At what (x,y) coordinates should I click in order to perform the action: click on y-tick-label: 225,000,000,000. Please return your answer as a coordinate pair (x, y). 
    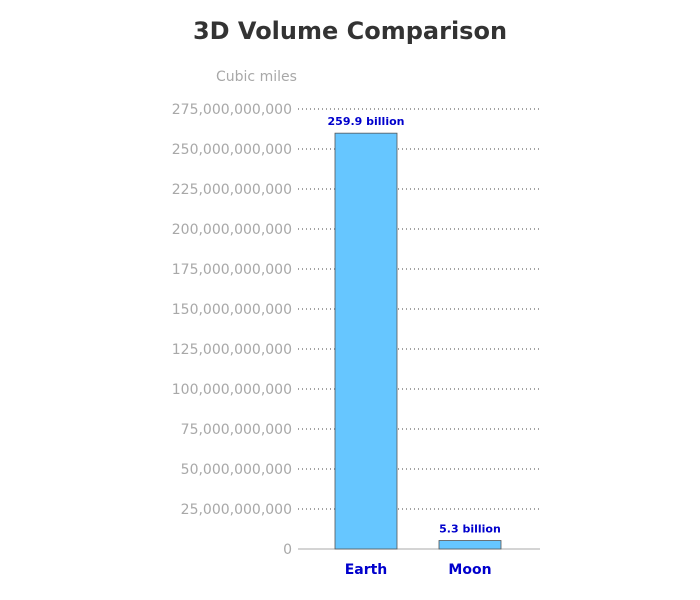
    Looking at the image, I should click on (232, 190).